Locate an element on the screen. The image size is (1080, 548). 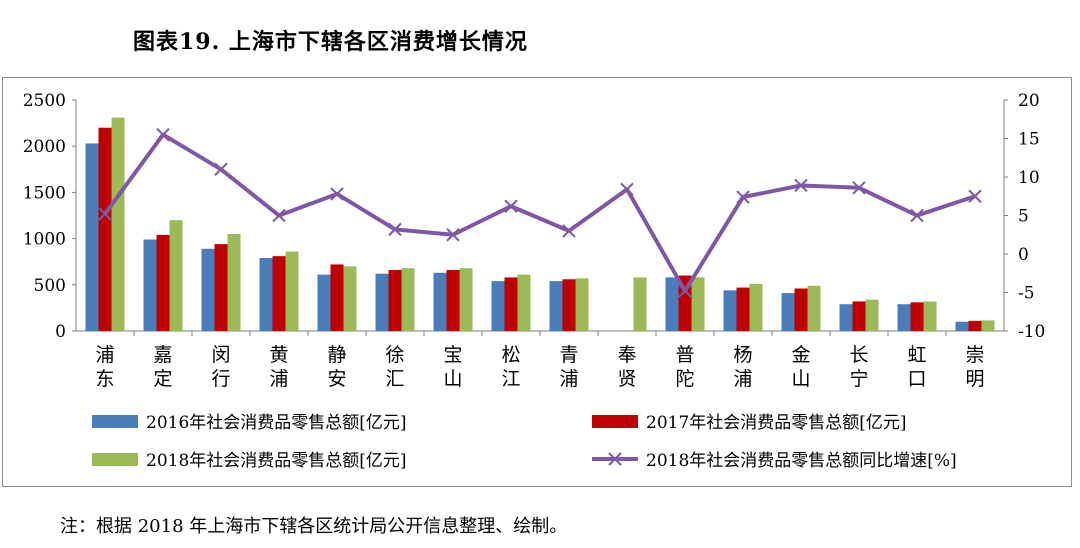
y2-tick-label: -5 is located at coordinates (1026, 294).